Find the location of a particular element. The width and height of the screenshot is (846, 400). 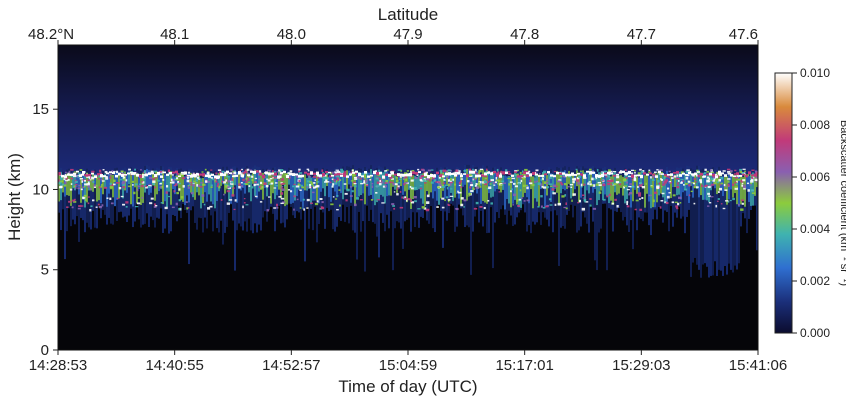

top-tick-label: 47.6 is located at coordinates (743, 34).